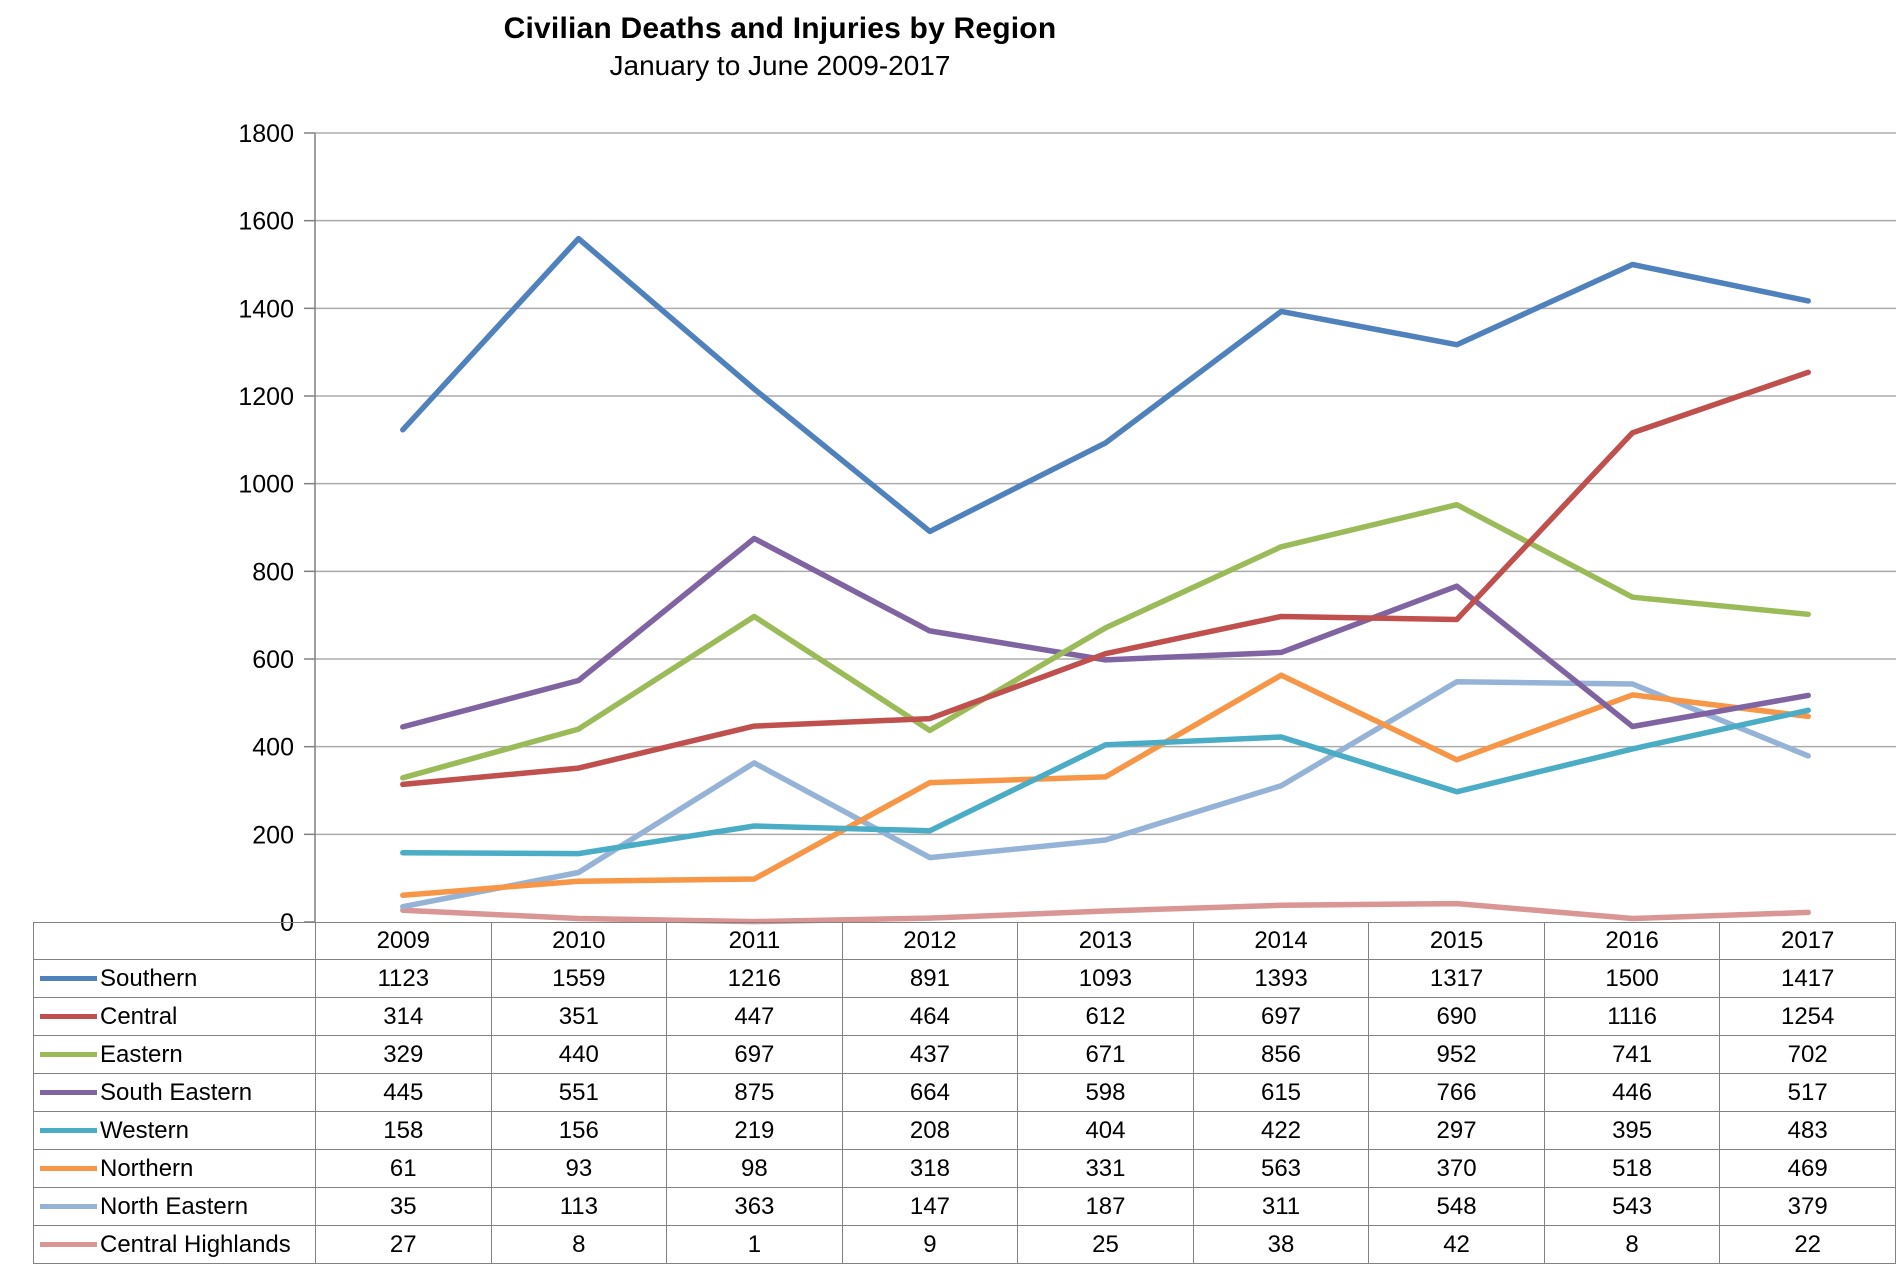  I want to click on value-cell: 875, so click(754, 1092).